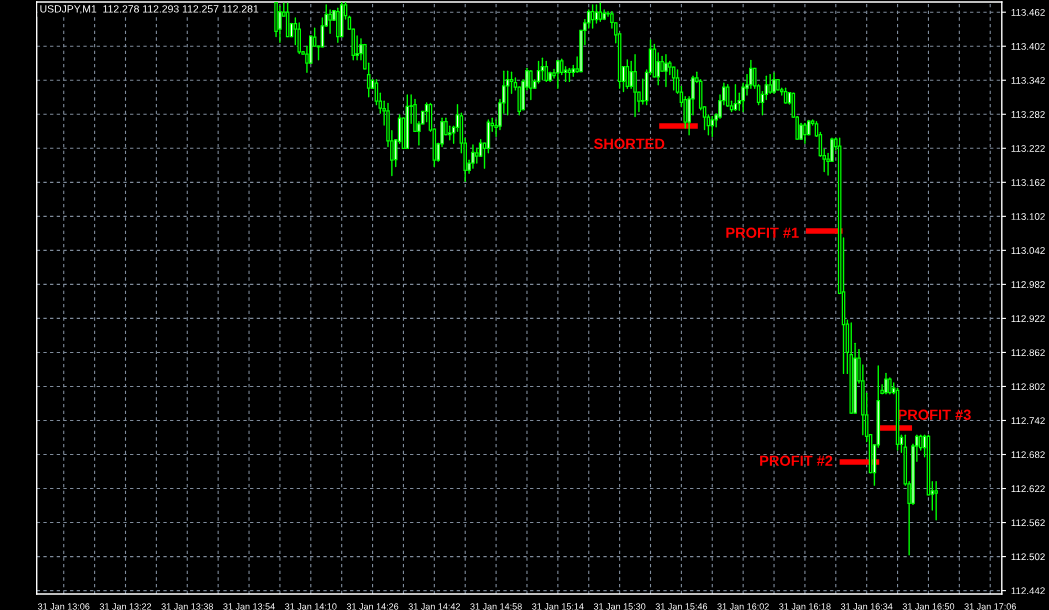 The height and width of the screenshot is (610, 1049). Describe the element at coordinates (496, 606) in the screenshot. I see `x-tick-label: 31 Jan 14:58` at that location.